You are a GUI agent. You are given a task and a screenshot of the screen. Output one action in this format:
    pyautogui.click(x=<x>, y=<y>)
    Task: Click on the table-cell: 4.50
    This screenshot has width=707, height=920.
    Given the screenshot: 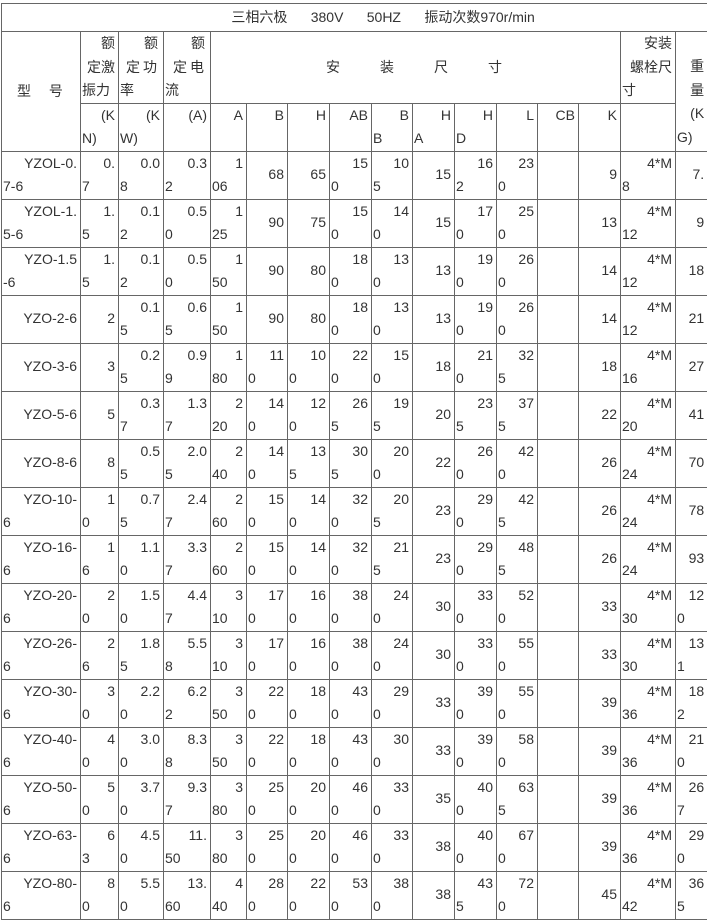 What is the action you would take?
    pyautogui.click(x=141, y=847)
    